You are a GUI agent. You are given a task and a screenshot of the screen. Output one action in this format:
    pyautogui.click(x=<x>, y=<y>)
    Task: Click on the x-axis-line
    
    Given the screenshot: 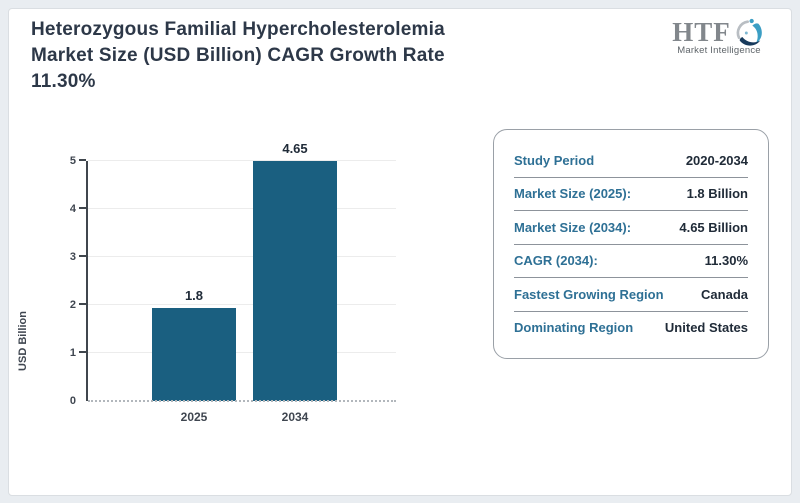 What is the action you would take?
    pyautogui.click(x=242, y=401)
    